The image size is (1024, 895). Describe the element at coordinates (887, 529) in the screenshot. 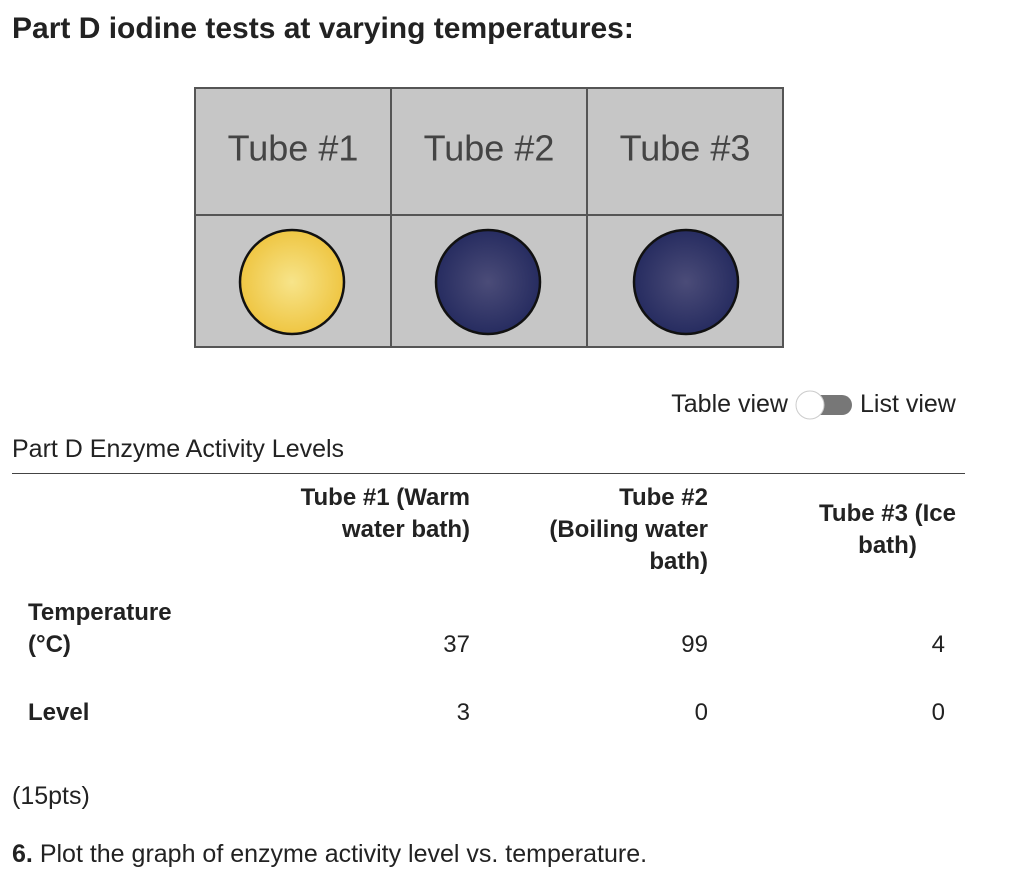

I see `column-header: Tube #3 (Ice bath)` at that location.